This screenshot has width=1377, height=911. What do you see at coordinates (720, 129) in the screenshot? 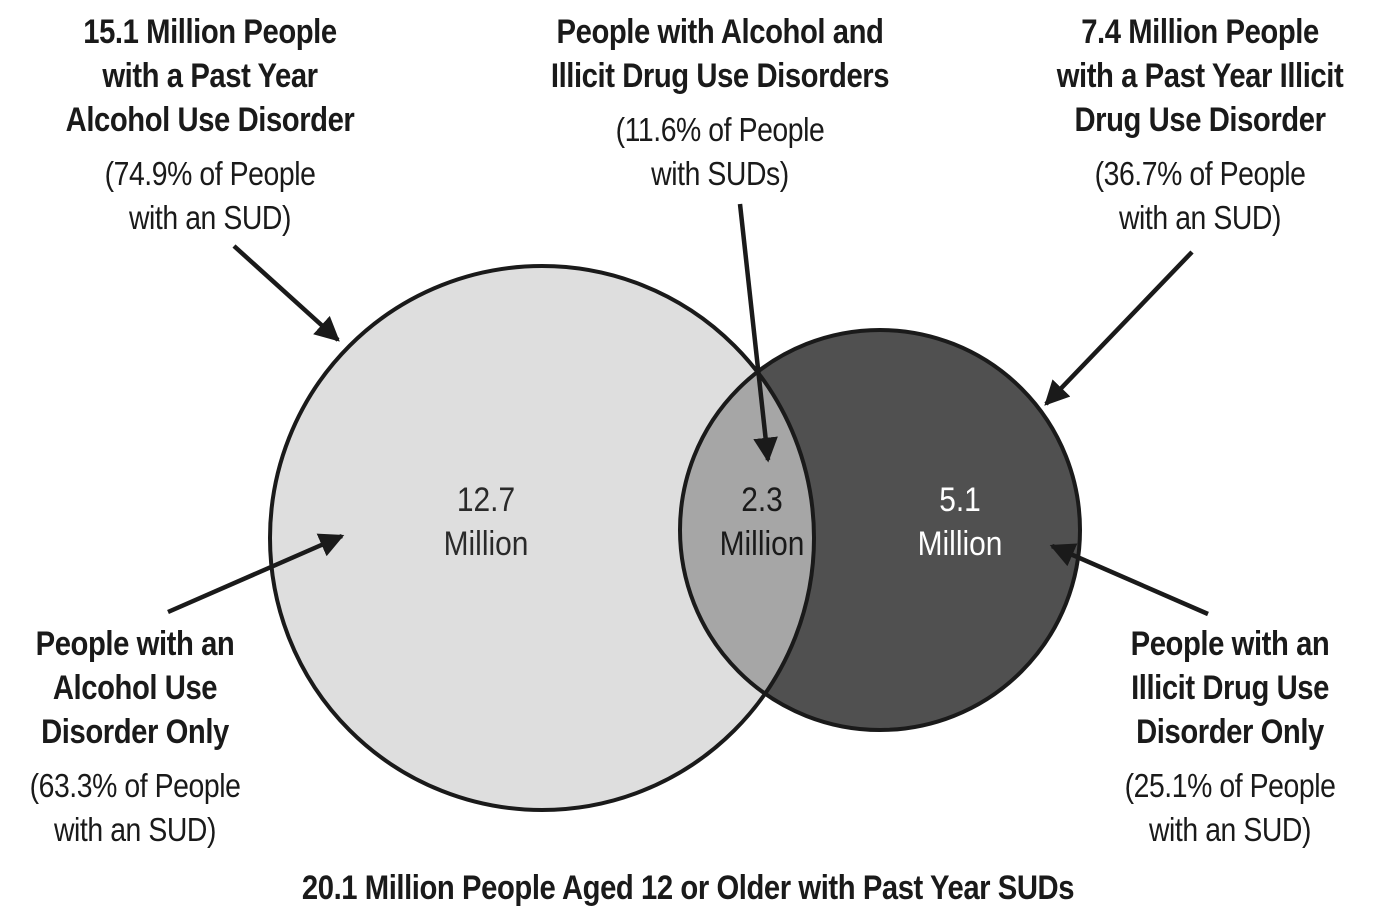
I see `both-pct-1: (11.6% of People` at bounding box center [720, 129].